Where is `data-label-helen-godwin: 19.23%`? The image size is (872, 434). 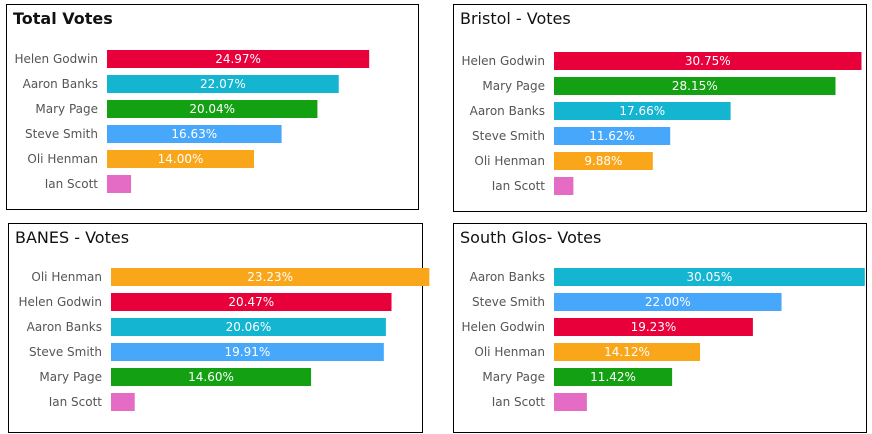
data-label-helen-godwin: 19.23% is located at coordinates (654, 327).